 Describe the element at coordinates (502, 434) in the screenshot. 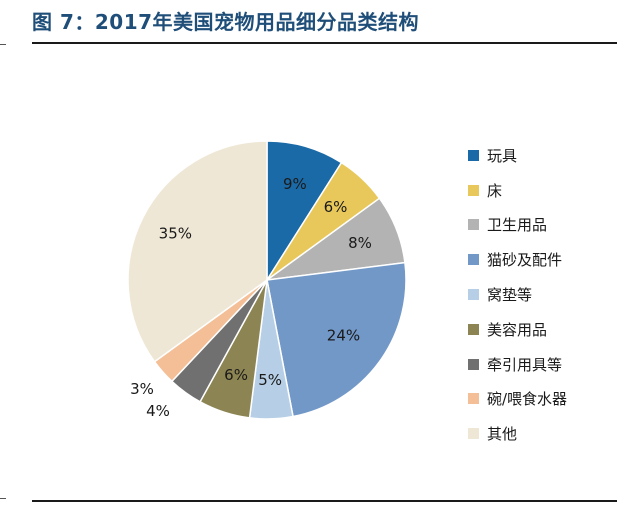

I see `legend-label-8: 其他` at that location.